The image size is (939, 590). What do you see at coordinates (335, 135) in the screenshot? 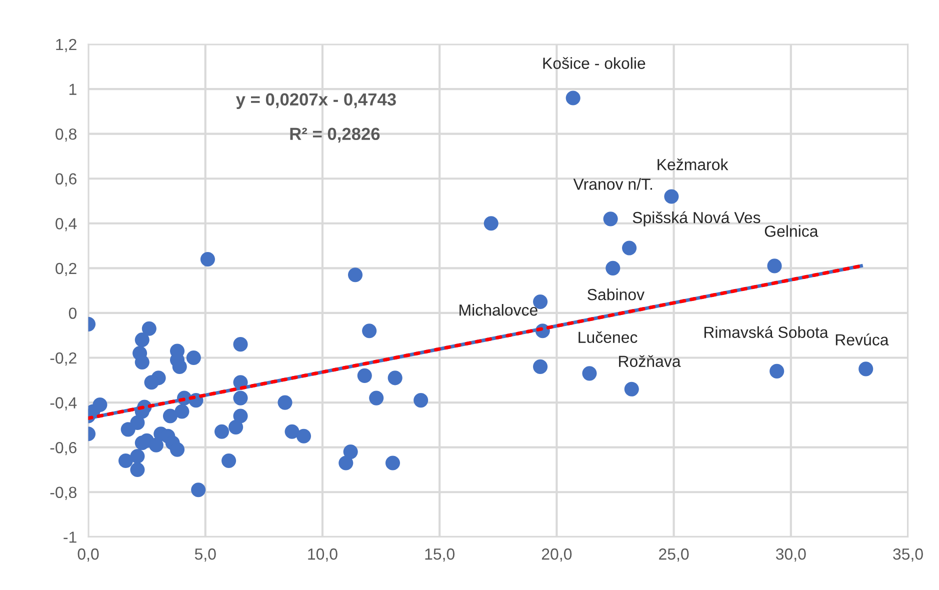
I see `annotation: R² = 0,2826` at bounding box center [335, 135].